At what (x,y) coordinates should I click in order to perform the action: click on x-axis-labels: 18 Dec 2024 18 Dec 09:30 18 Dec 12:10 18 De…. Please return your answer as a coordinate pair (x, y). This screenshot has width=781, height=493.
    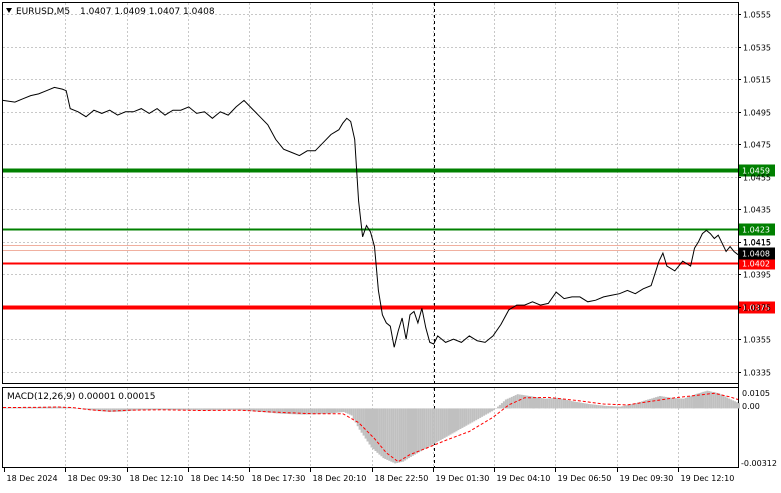
    Looking at the image, I should click on (369, 475).